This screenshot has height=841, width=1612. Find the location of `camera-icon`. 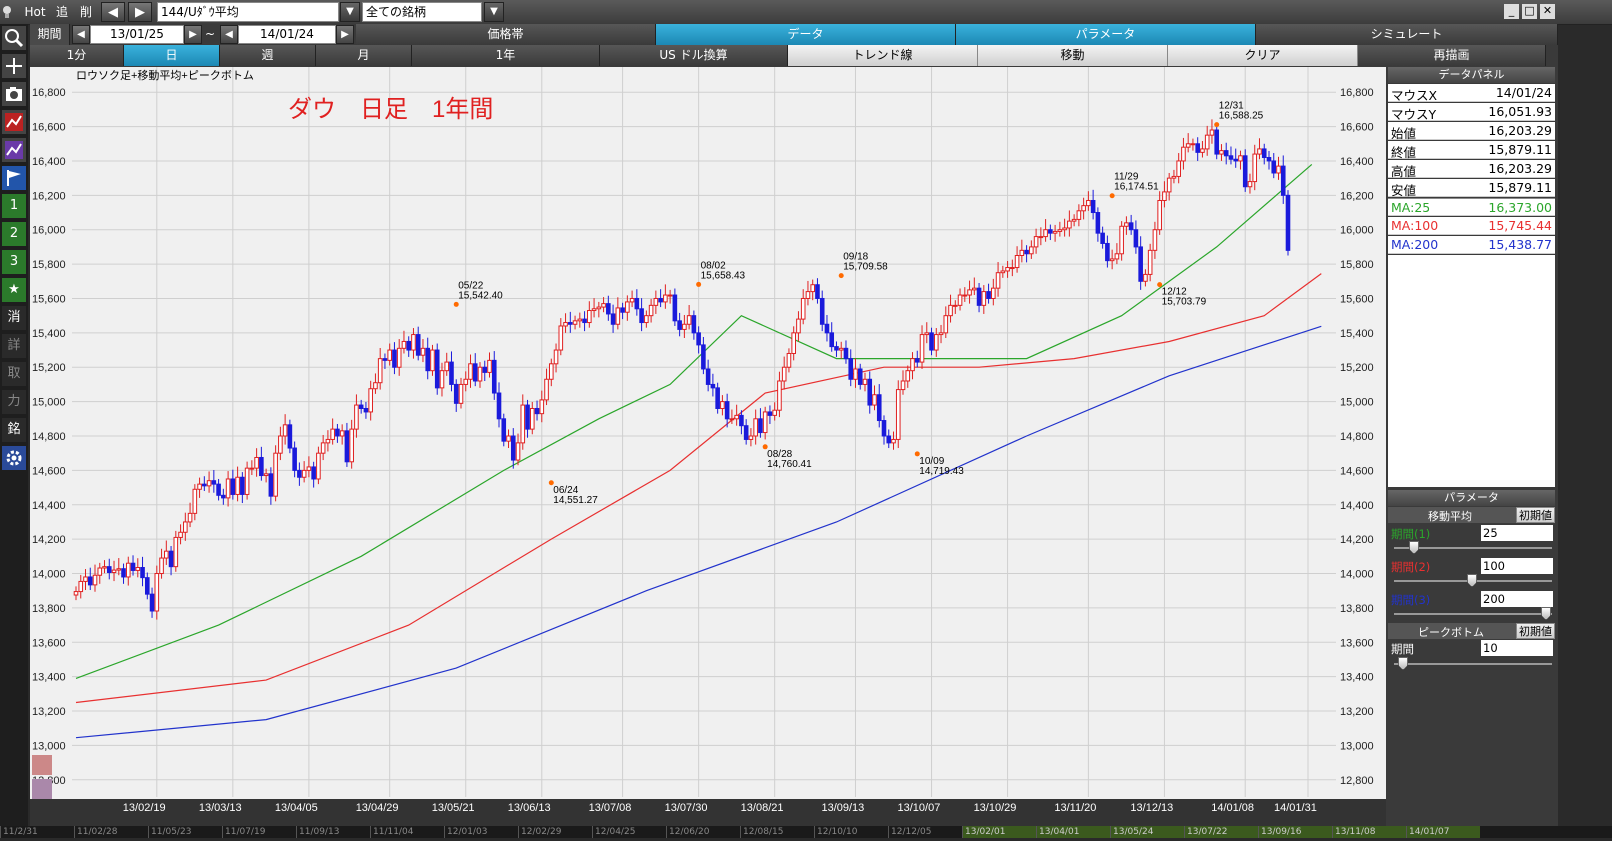

camera-icon is located at coordinates (14, 94).